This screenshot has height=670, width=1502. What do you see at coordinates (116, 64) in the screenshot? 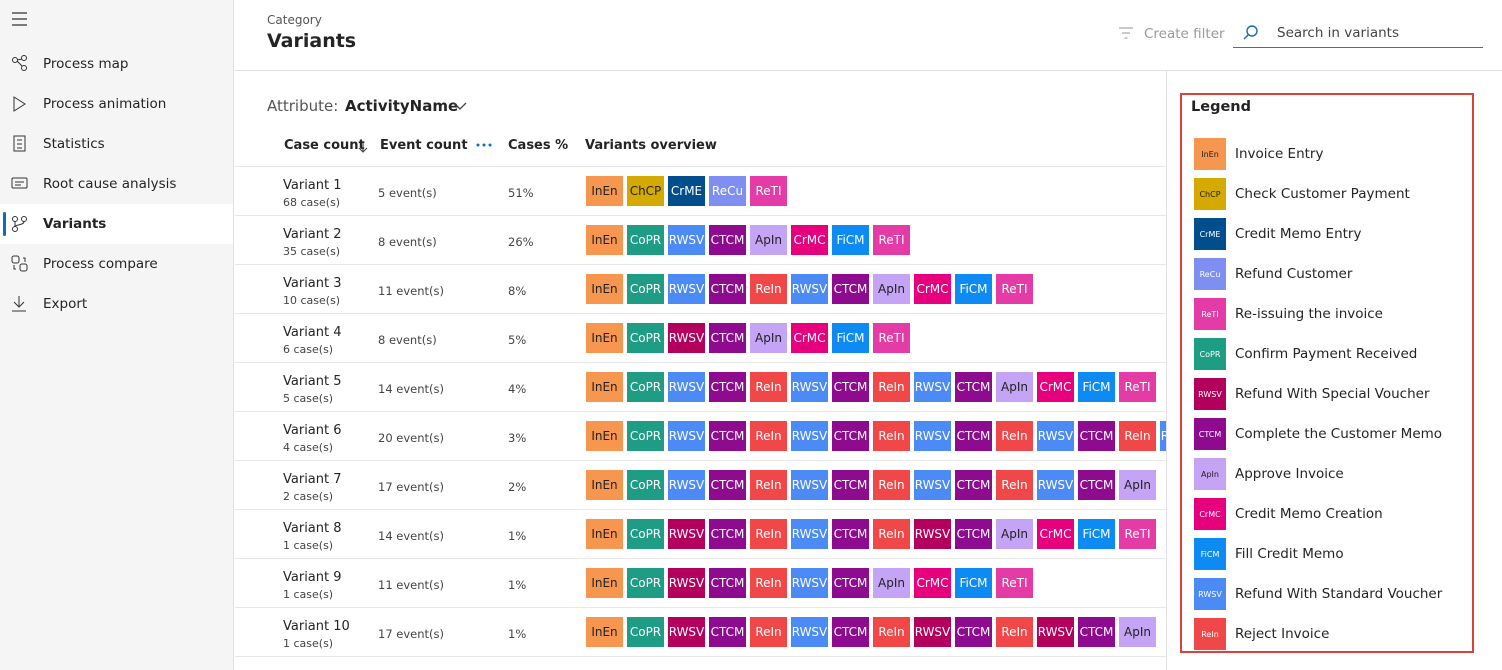
I see `nav-item: Process map` at bounding box center [116, 64].